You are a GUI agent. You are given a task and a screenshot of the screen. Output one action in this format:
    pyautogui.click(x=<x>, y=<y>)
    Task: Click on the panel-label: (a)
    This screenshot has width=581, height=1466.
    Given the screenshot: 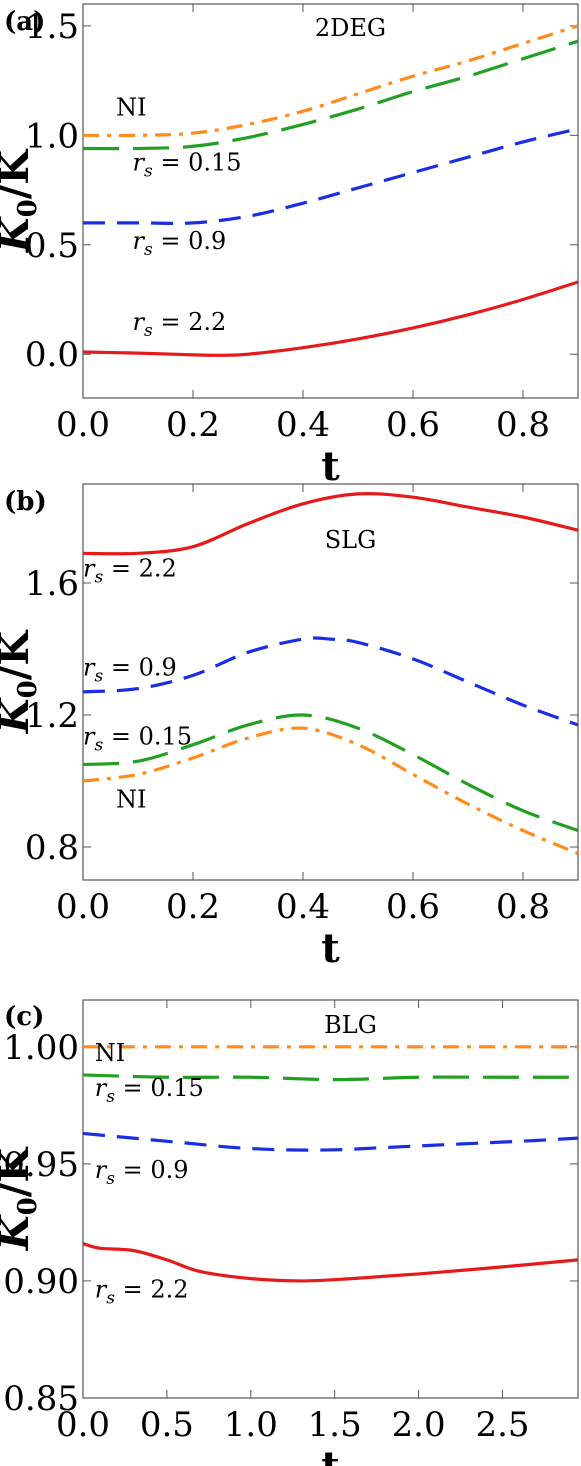 What is the action you would take?
    pyautogui.click(x=24, y=22)
    